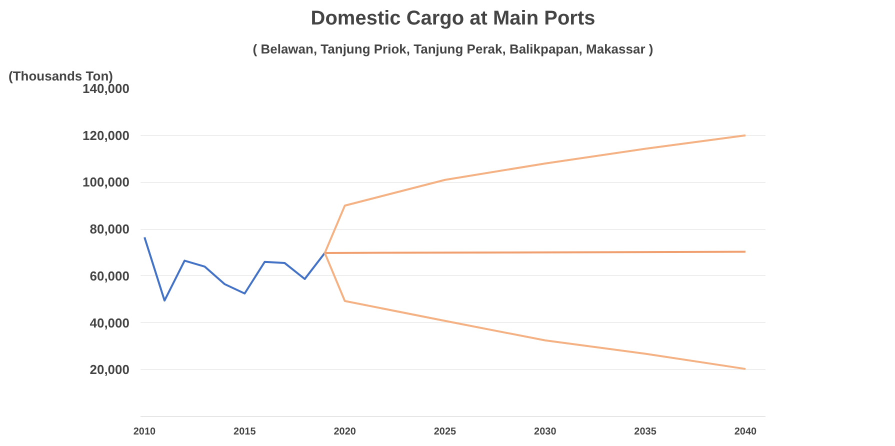  Describe the element at coordinates (106, 135) in the screenshot. I see `y-tick-label: 120,000` at that location.